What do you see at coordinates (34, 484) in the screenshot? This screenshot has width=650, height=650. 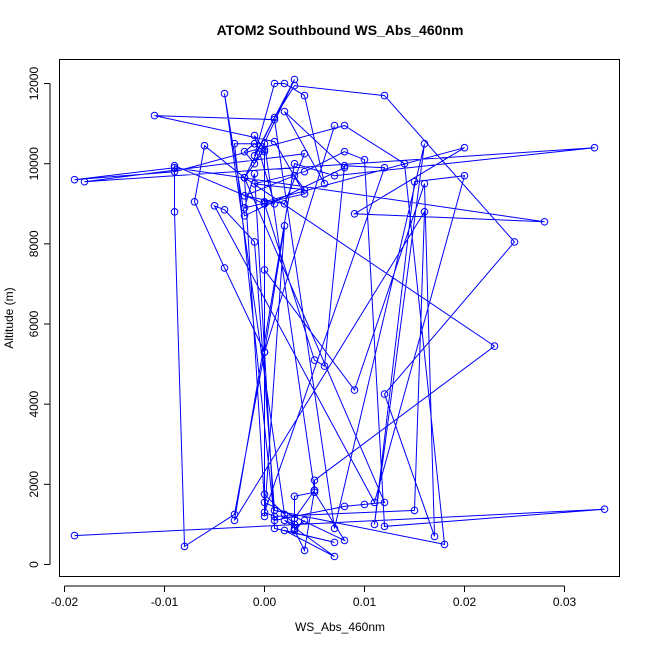 I see `y-tick-label: 2000` at bounding box center [34, 484].